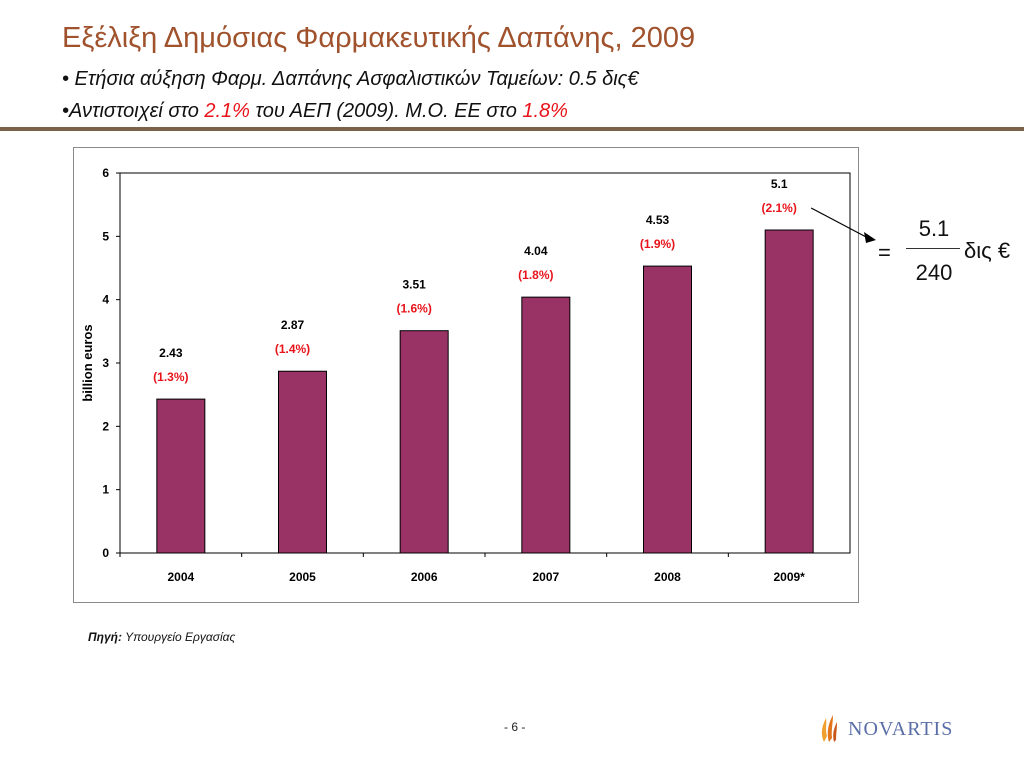 This screenshot has height=768, width=1024. I want to click on x-tick-label: 2008, so click(667, 577).